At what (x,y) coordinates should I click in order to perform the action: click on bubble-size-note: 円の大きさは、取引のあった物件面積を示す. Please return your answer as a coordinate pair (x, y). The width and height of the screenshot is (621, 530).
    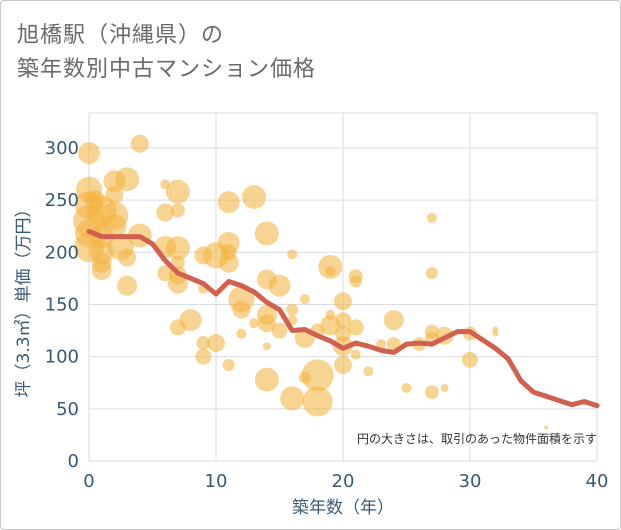
    Looking at the image, I should click on (477, 438).